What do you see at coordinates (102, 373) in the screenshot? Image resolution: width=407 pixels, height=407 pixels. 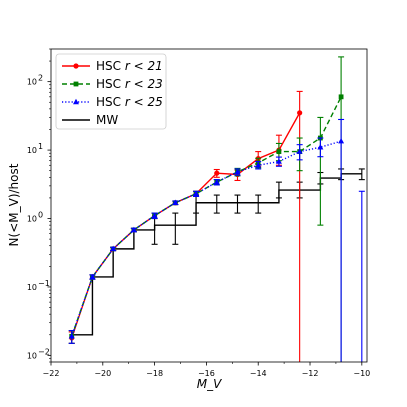 I see `x-tick-label: −20` at bounding box center [102, 373].